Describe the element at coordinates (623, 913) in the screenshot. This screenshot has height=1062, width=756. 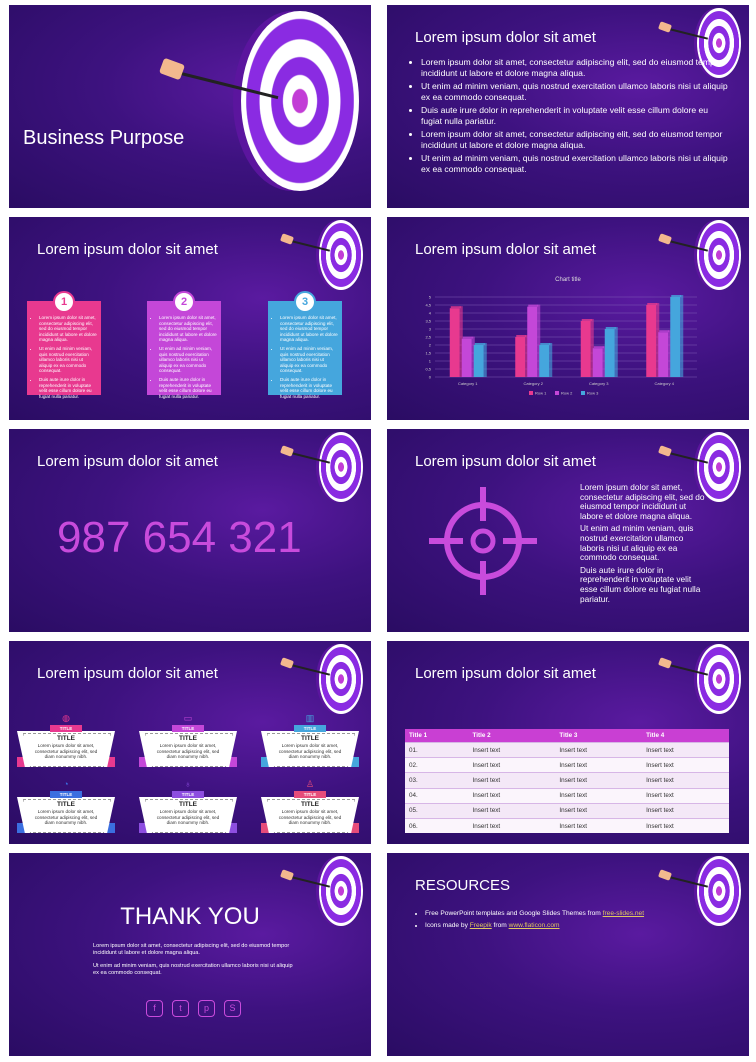
I see `free-slides-link: free-slides.net` at that location.